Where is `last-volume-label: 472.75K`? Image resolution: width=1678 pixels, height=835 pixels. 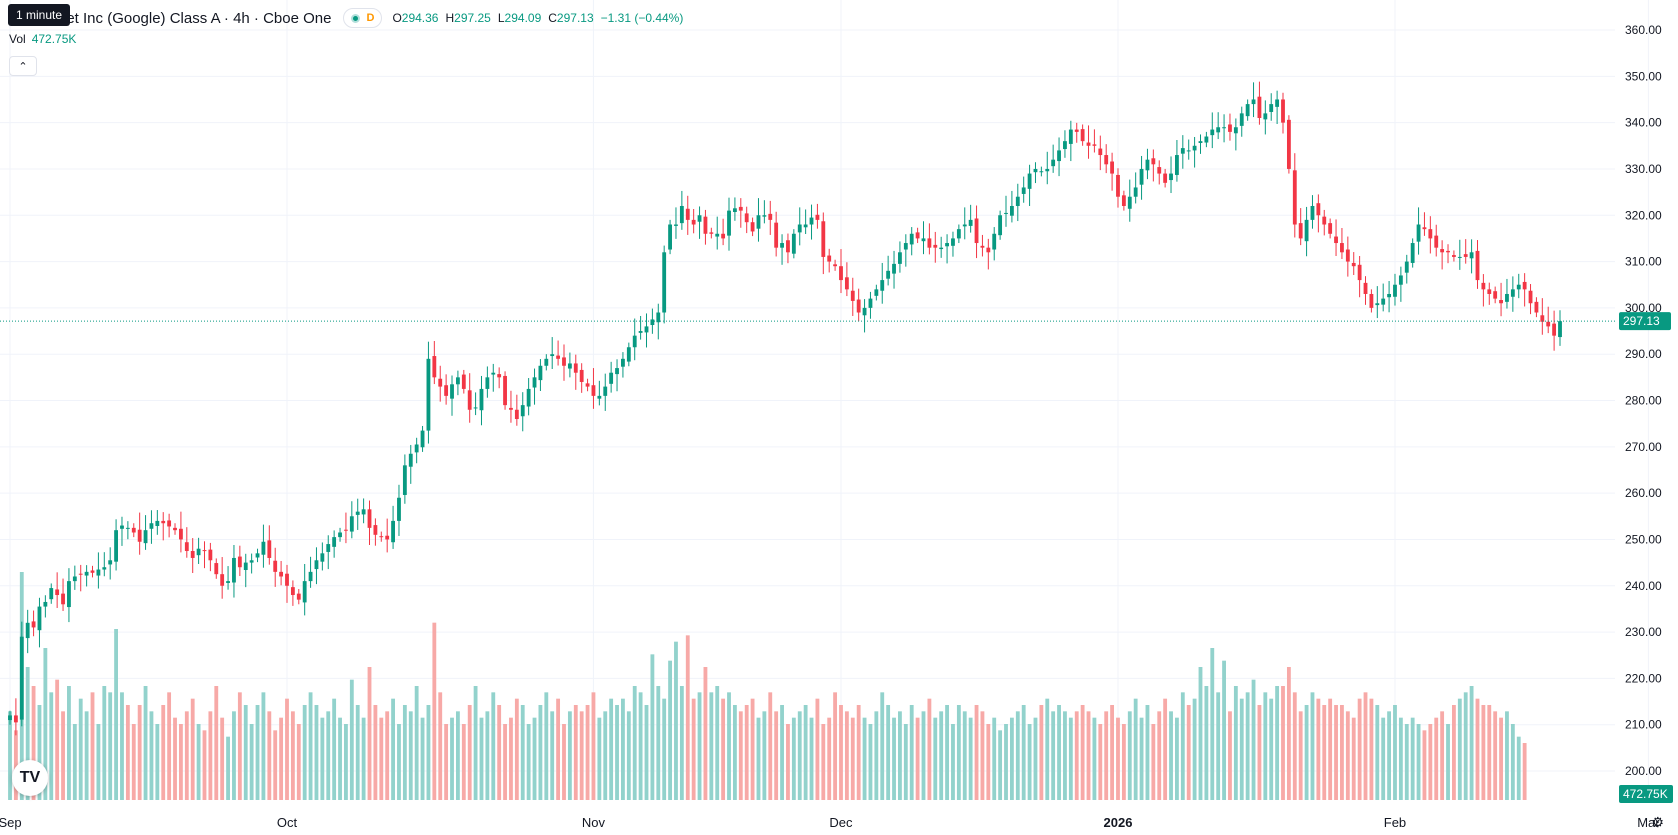
last-volume-label: 472.75K is located at coordinates (1646, 794).